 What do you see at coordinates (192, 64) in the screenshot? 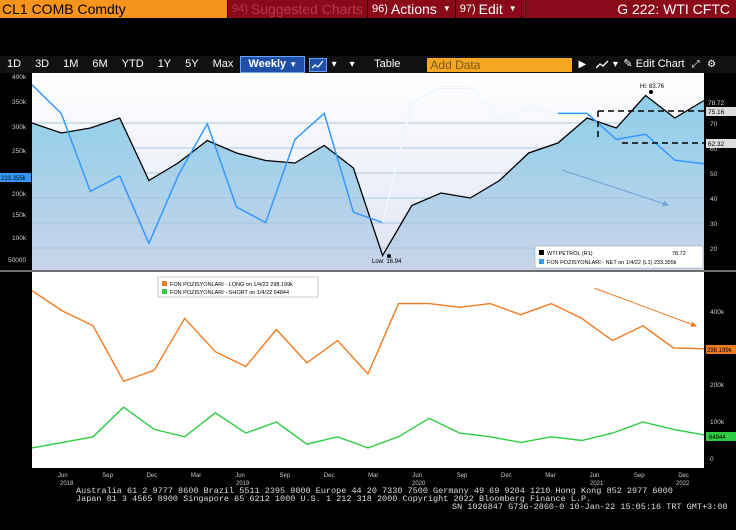
I see `period-5y-button: 5Y` at bounding box center [192, 64].